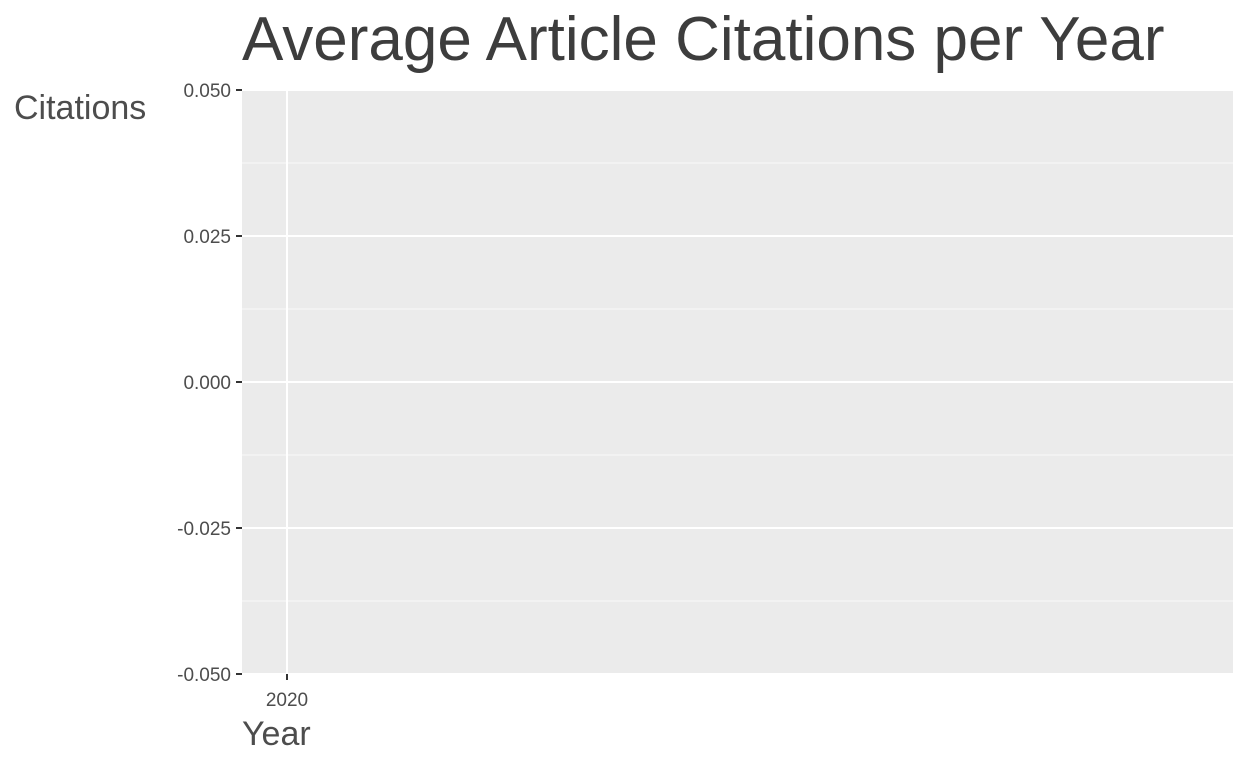 The width and height of the screenshot is (1248, 768). What do you see at coordinates (207, 383) in the screenshot?
I see `y-tick-label: 0.000` at bounding box center [207, 383].